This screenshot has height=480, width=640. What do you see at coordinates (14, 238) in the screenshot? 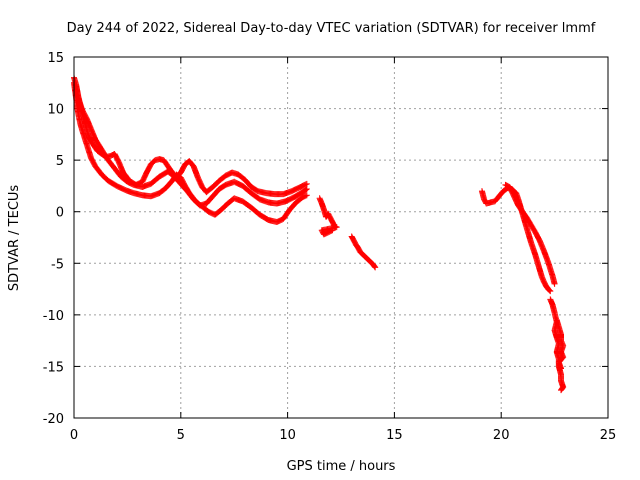
I see `y-axis-label: SDTVAR / TECUs` at bounding box center [14, 238].